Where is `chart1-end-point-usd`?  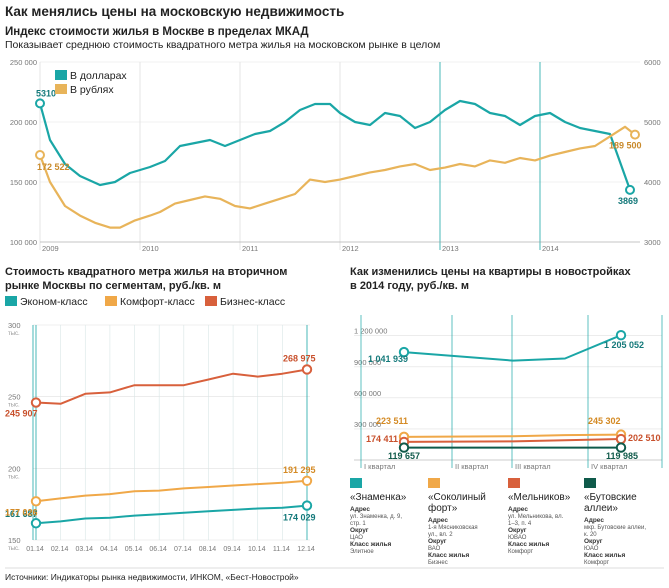
chart1-end-point-usd is located at coordinates (630, 189).